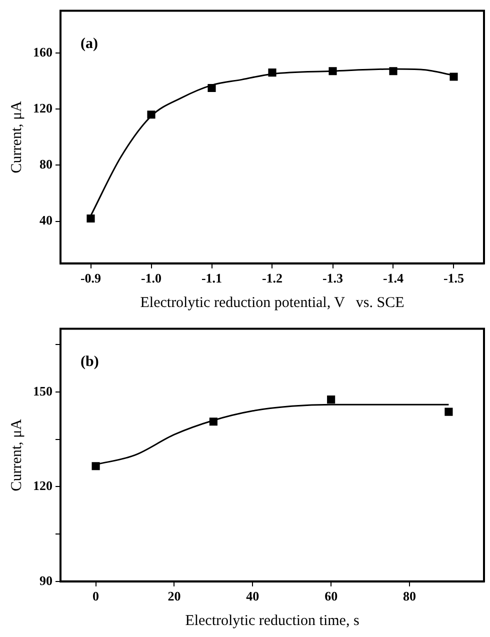 The image size is (490, 637). I want to click on x-tick-label: -1.1, so click(211, 278).